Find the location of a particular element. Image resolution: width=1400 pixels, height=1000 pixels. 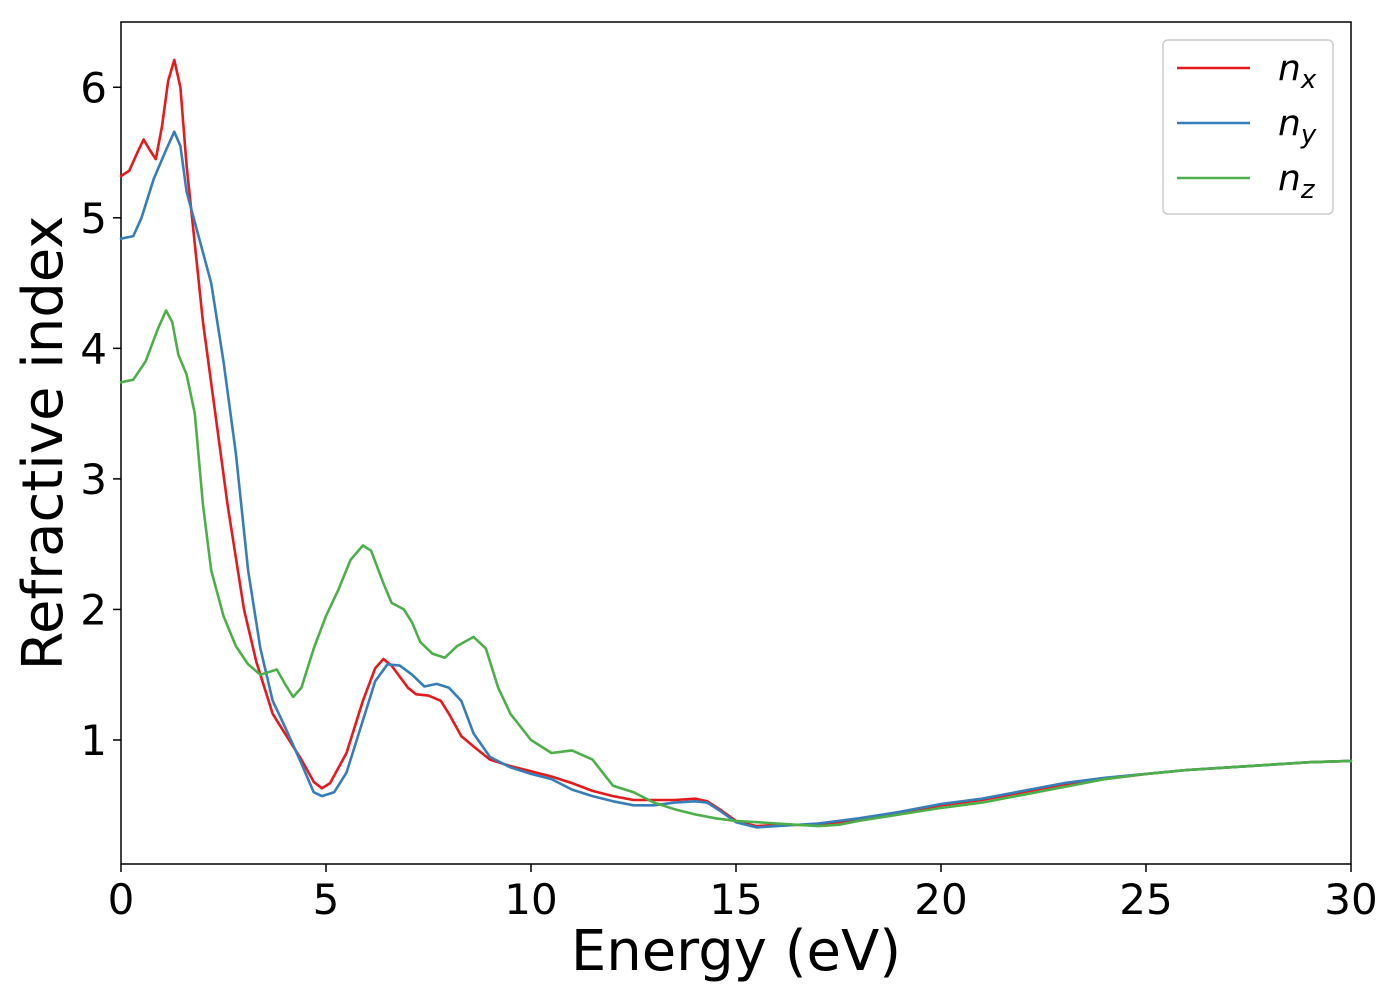

x-tick-label: 25 is located at coordinates (1145, 899).